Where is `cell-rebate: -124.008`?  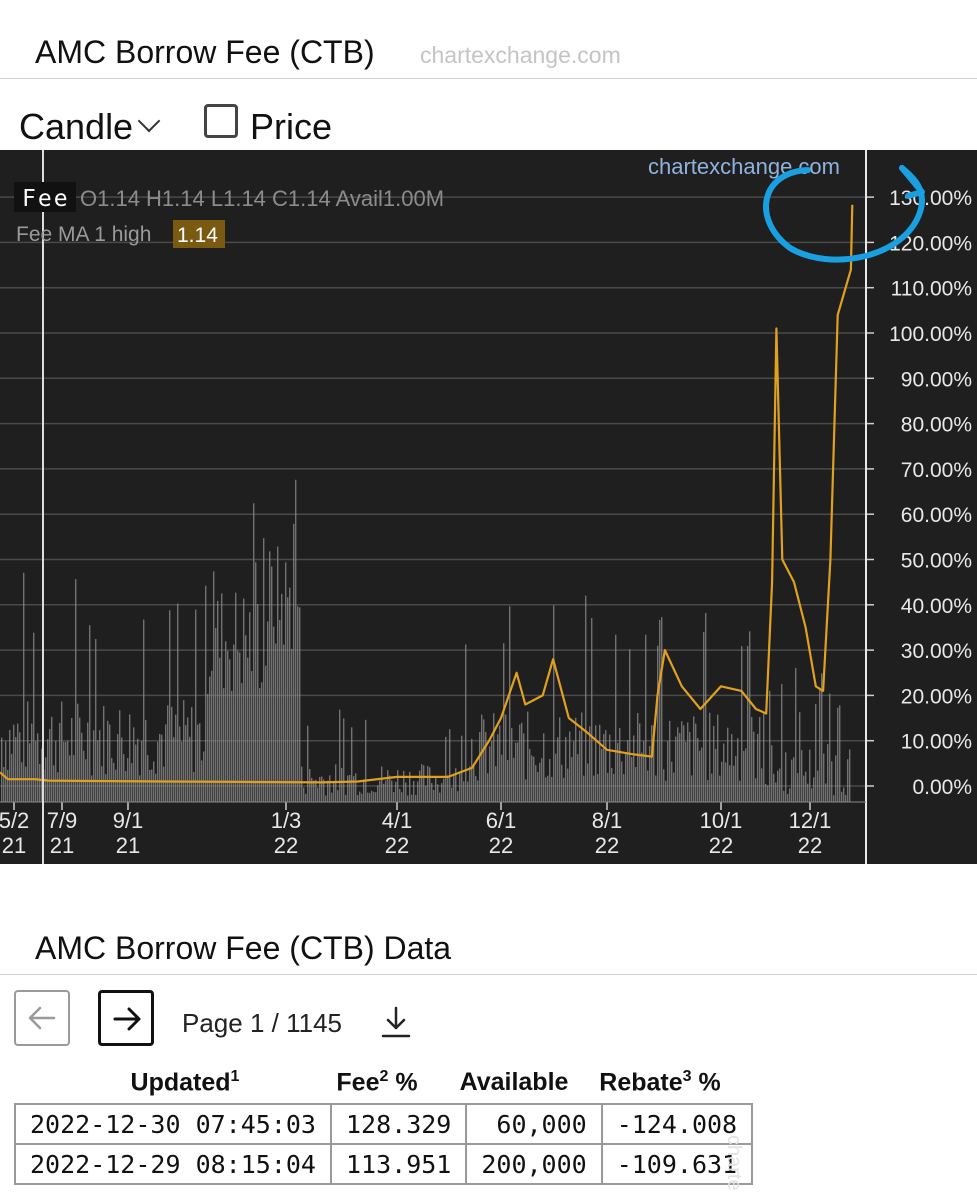 cell-rebate: -124.008 is located at coordinates (677, 1124).